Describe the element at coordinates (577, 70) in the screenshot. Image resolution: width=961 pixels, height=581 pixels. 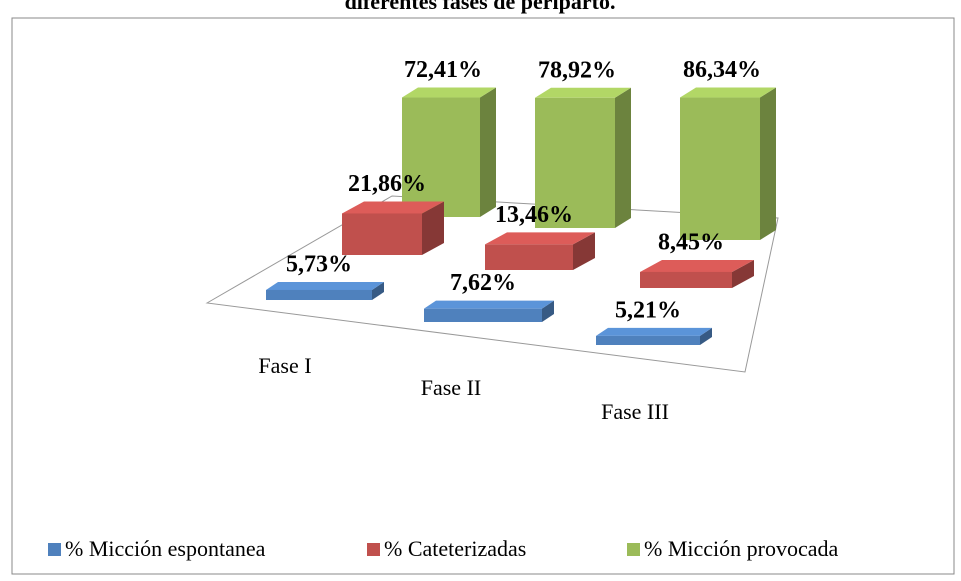
I see `value-label: 78,92%` at that location.